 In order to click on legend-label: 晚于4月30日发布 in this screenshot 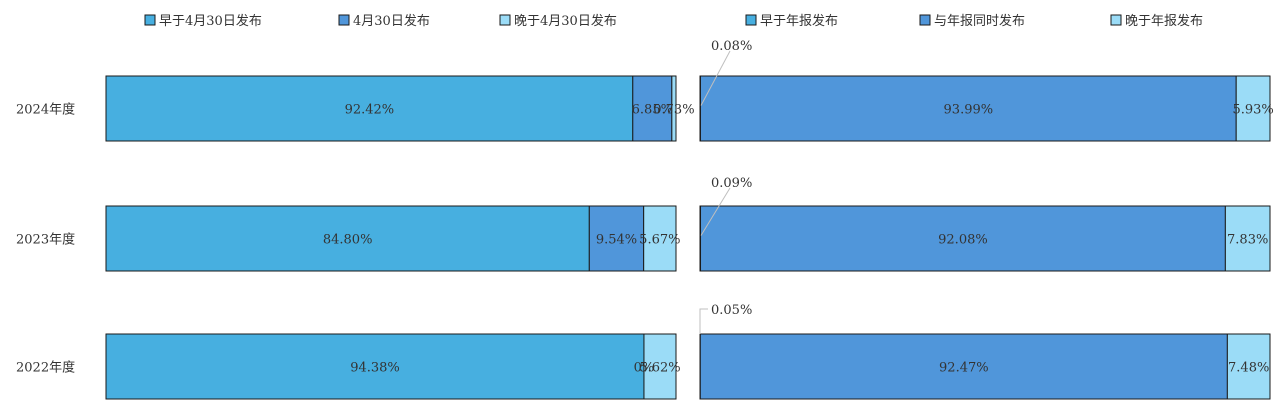, I will do `click(565, 21)`.